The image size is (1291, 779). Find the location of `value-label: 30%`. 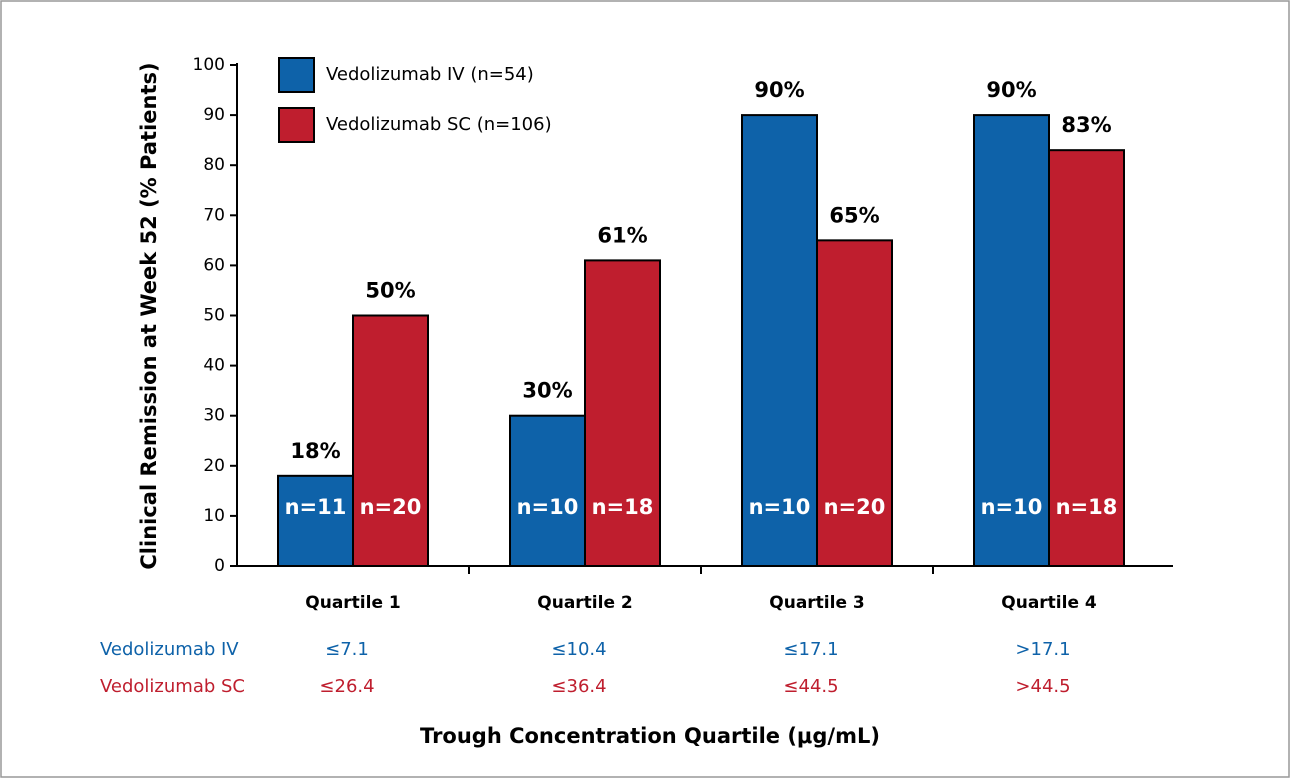

value-label: 30% is located at coordinates (547, 391).